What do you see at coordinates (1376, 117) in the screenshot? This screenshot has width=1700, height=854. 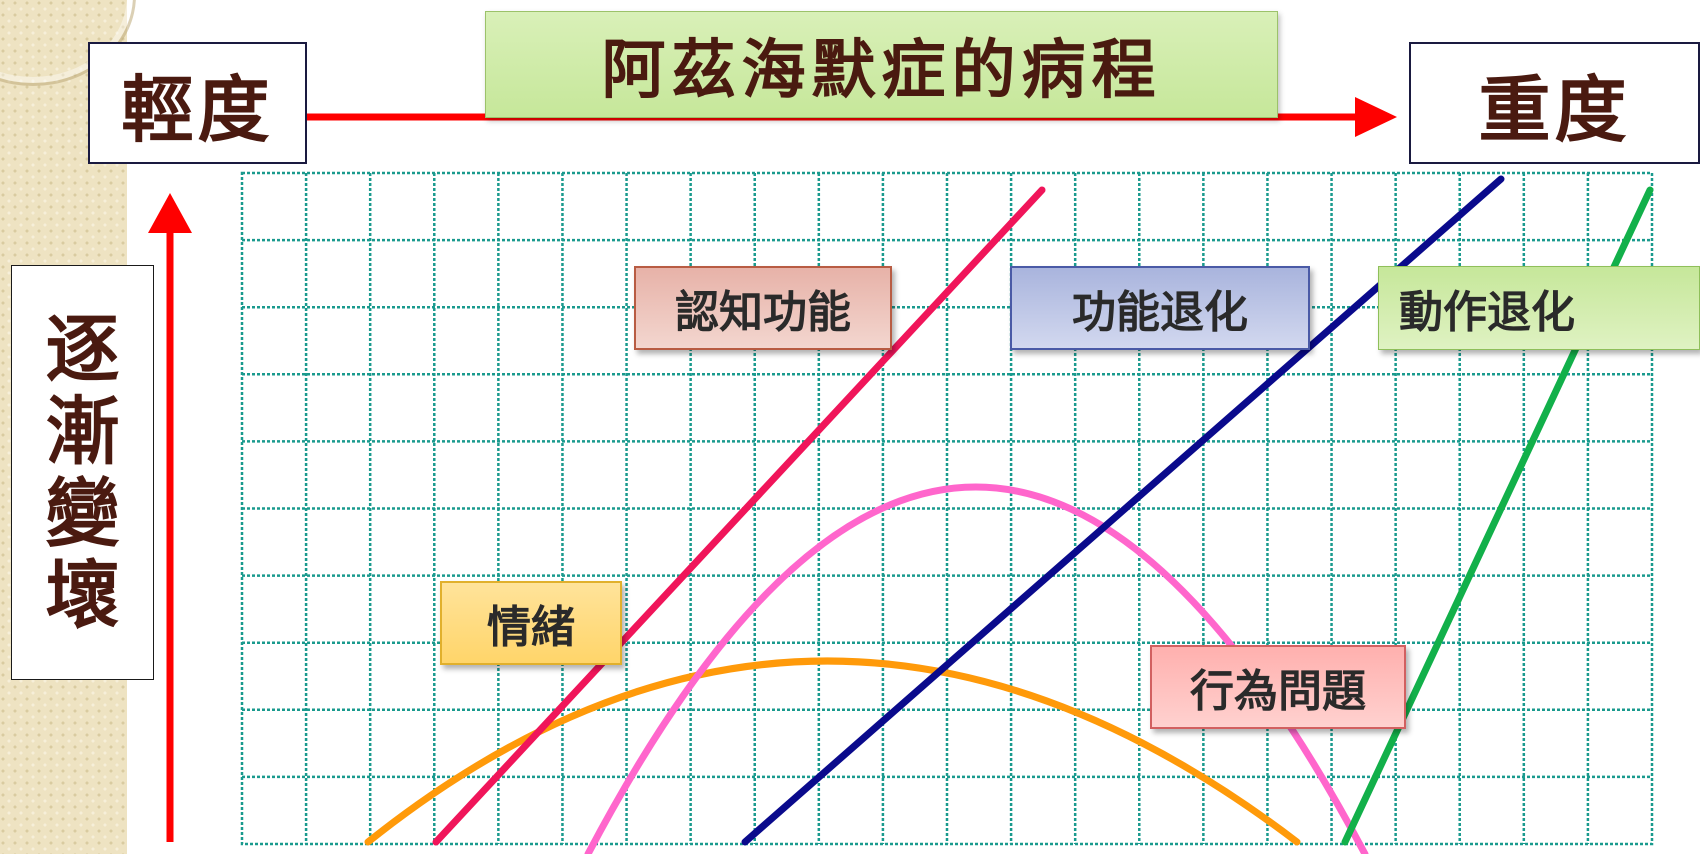 I see `horizontal-arrow-head` at bounding box center [1376, 117].